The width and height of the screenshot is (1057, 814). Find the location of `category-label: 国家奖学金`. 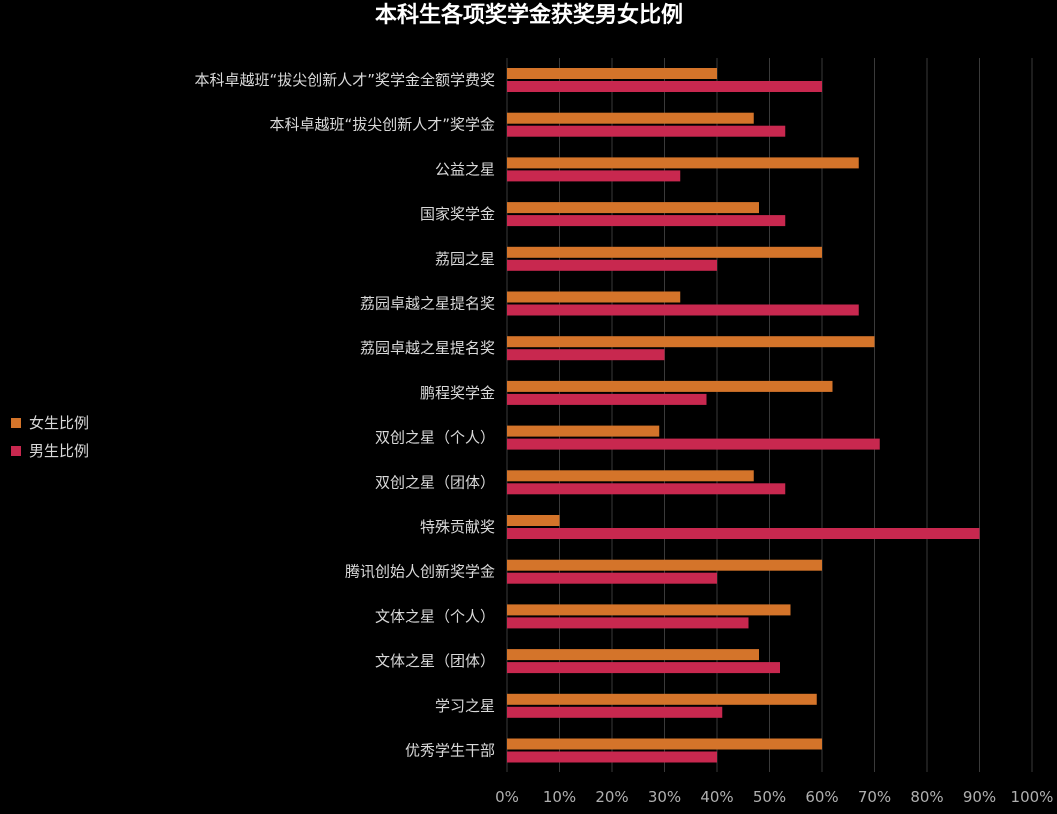

category-label: 国家奖学金 is located at coordinates (457, 214).